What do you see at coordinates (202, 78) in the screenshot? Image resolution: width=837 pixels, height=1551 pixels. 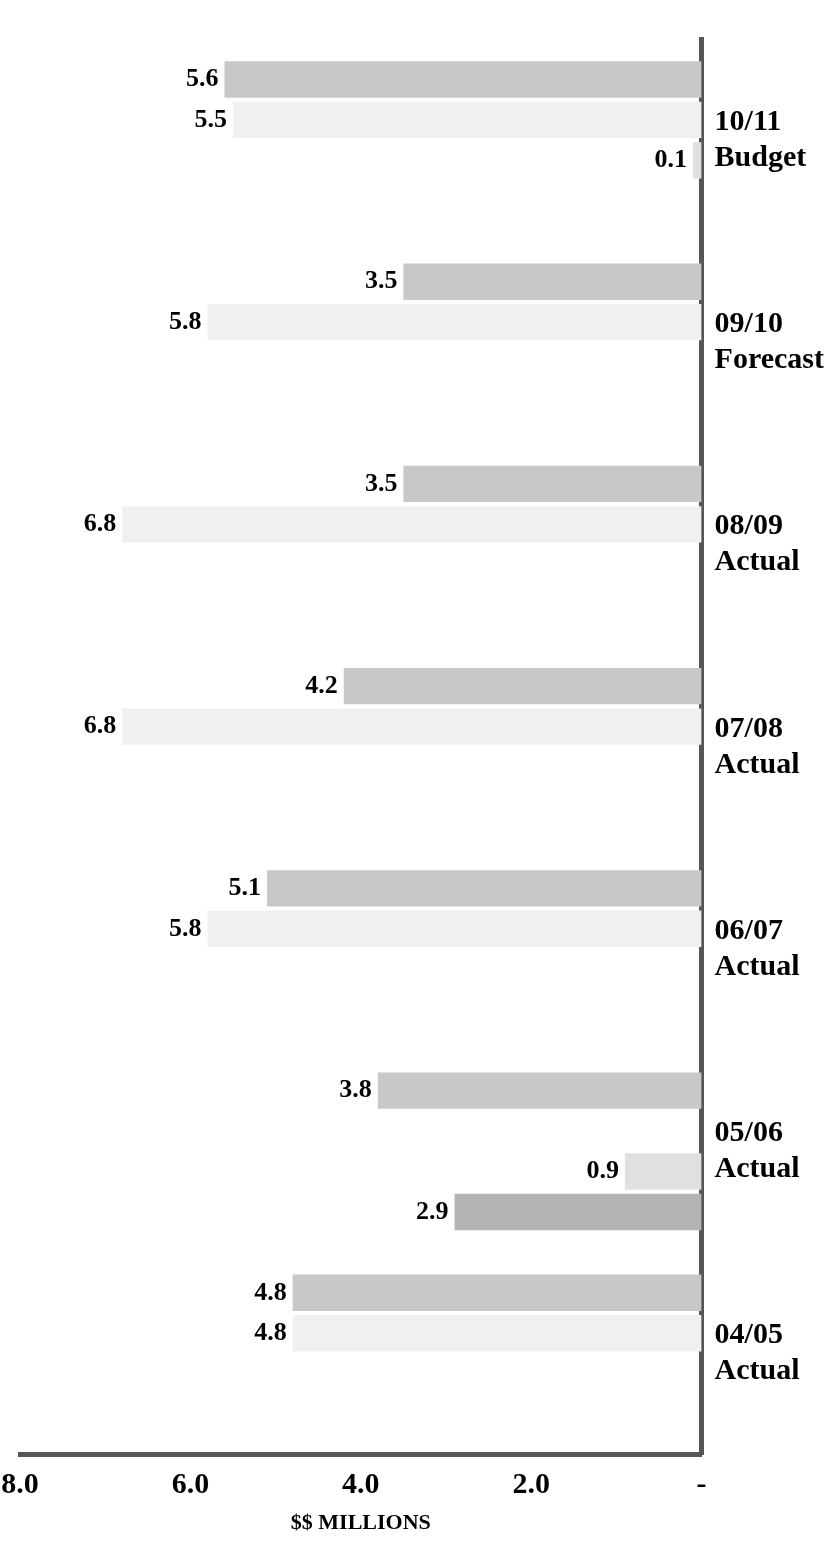 I see `data-label: 5.6` at bounding box center [202, 78].